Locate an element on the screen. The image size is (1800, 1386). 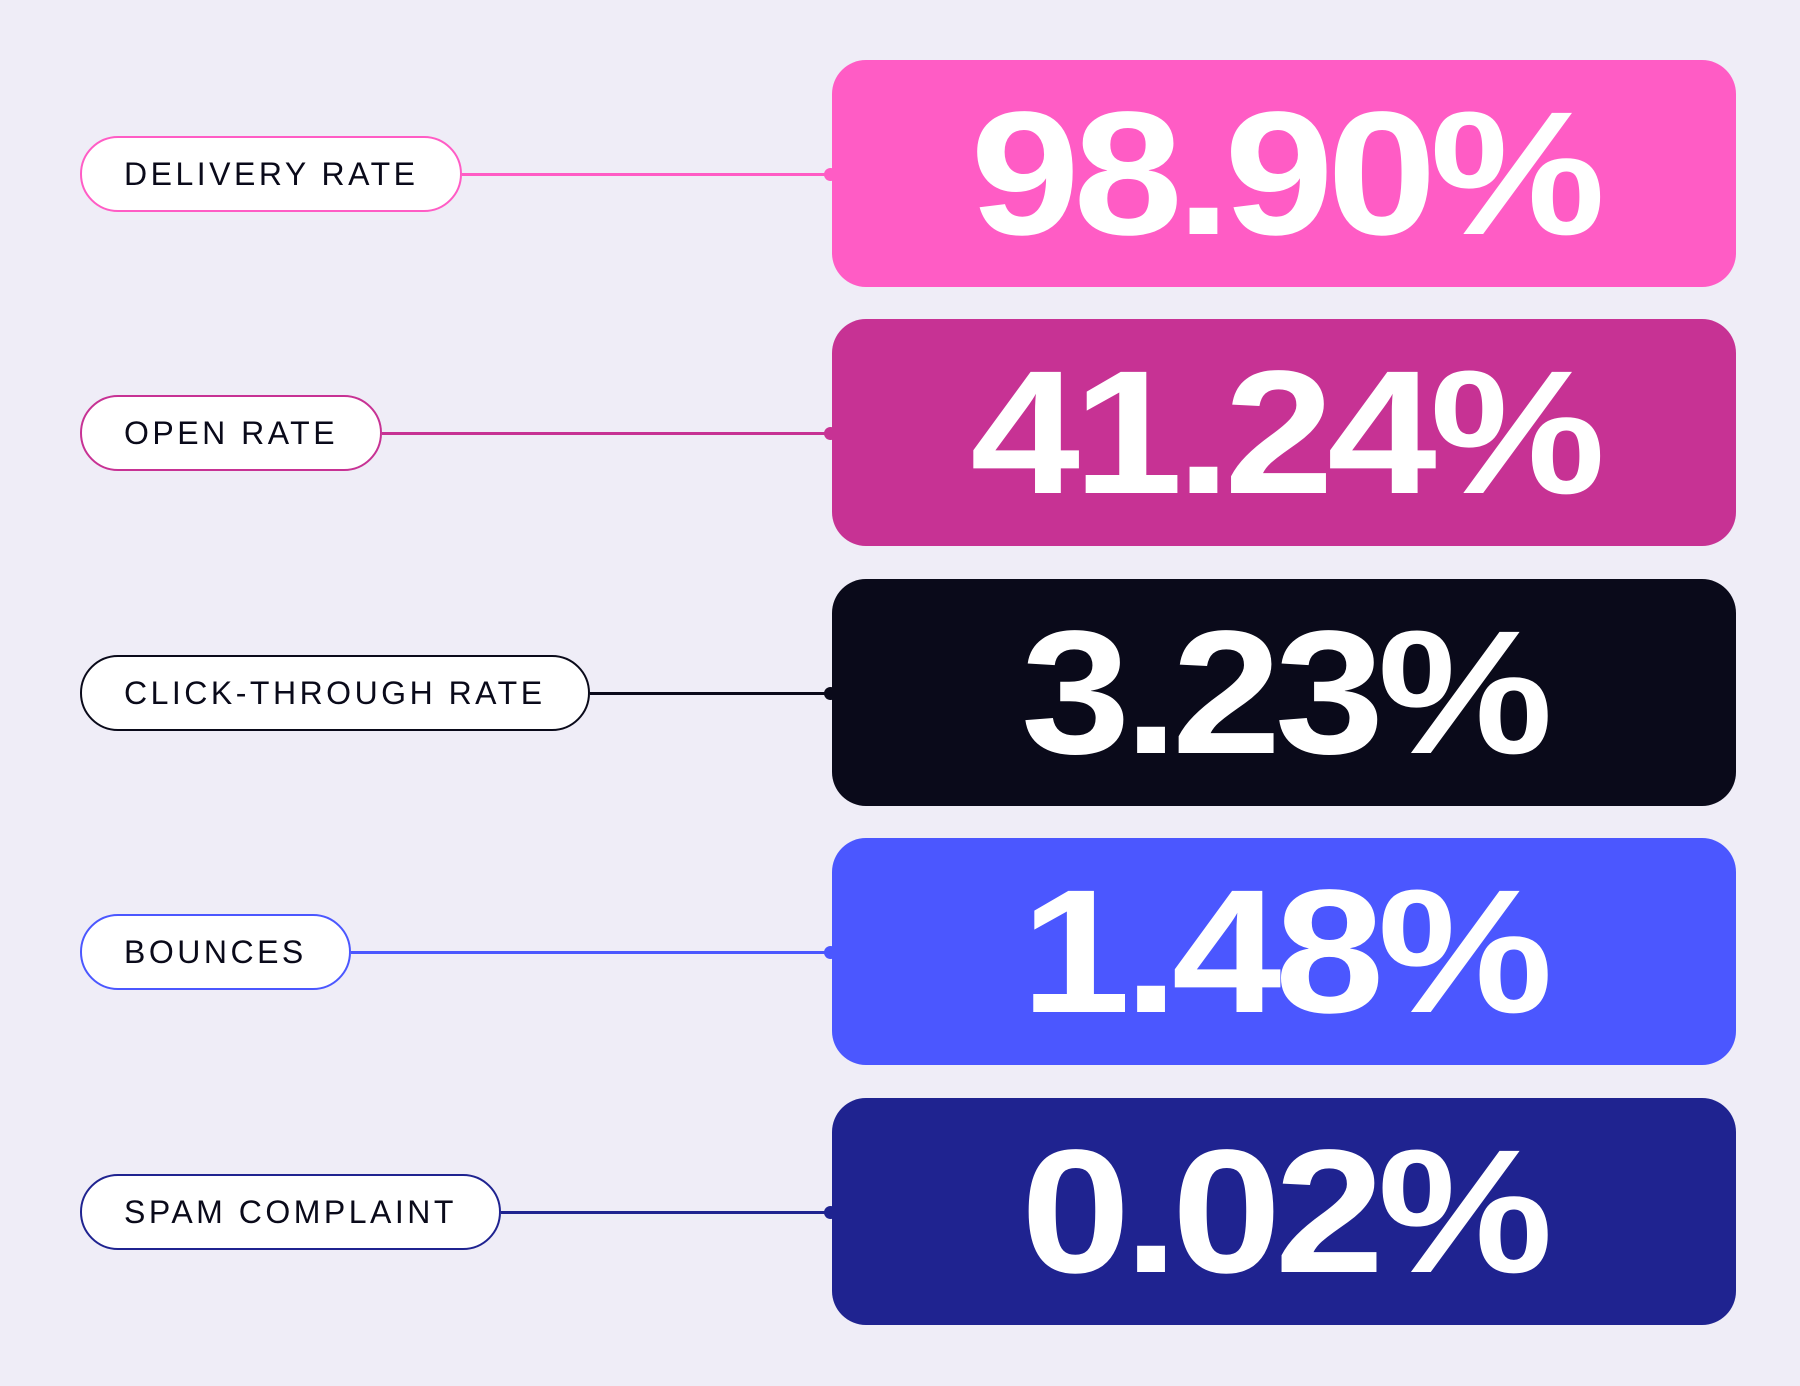
metric-label: CLICK-THROUGH RATE is located at coordinates (335, 692).